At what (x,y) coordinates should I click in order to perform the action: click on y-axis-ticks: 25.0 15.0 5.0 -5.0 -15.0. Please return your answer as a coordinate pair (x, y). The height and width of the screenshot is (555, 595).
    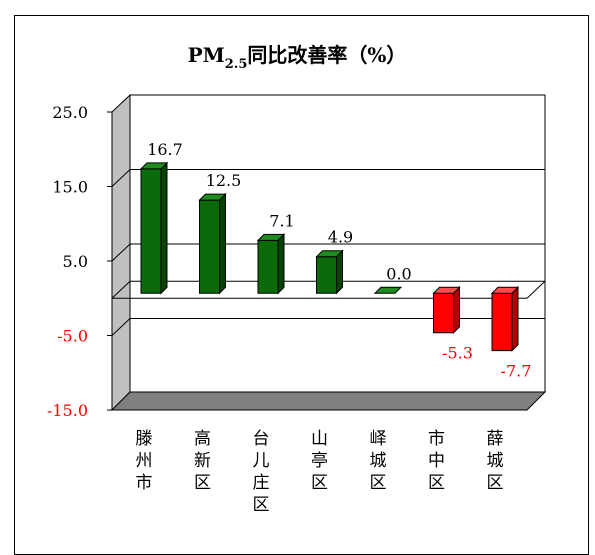
    Looking at the image, I should click on (79, 261).